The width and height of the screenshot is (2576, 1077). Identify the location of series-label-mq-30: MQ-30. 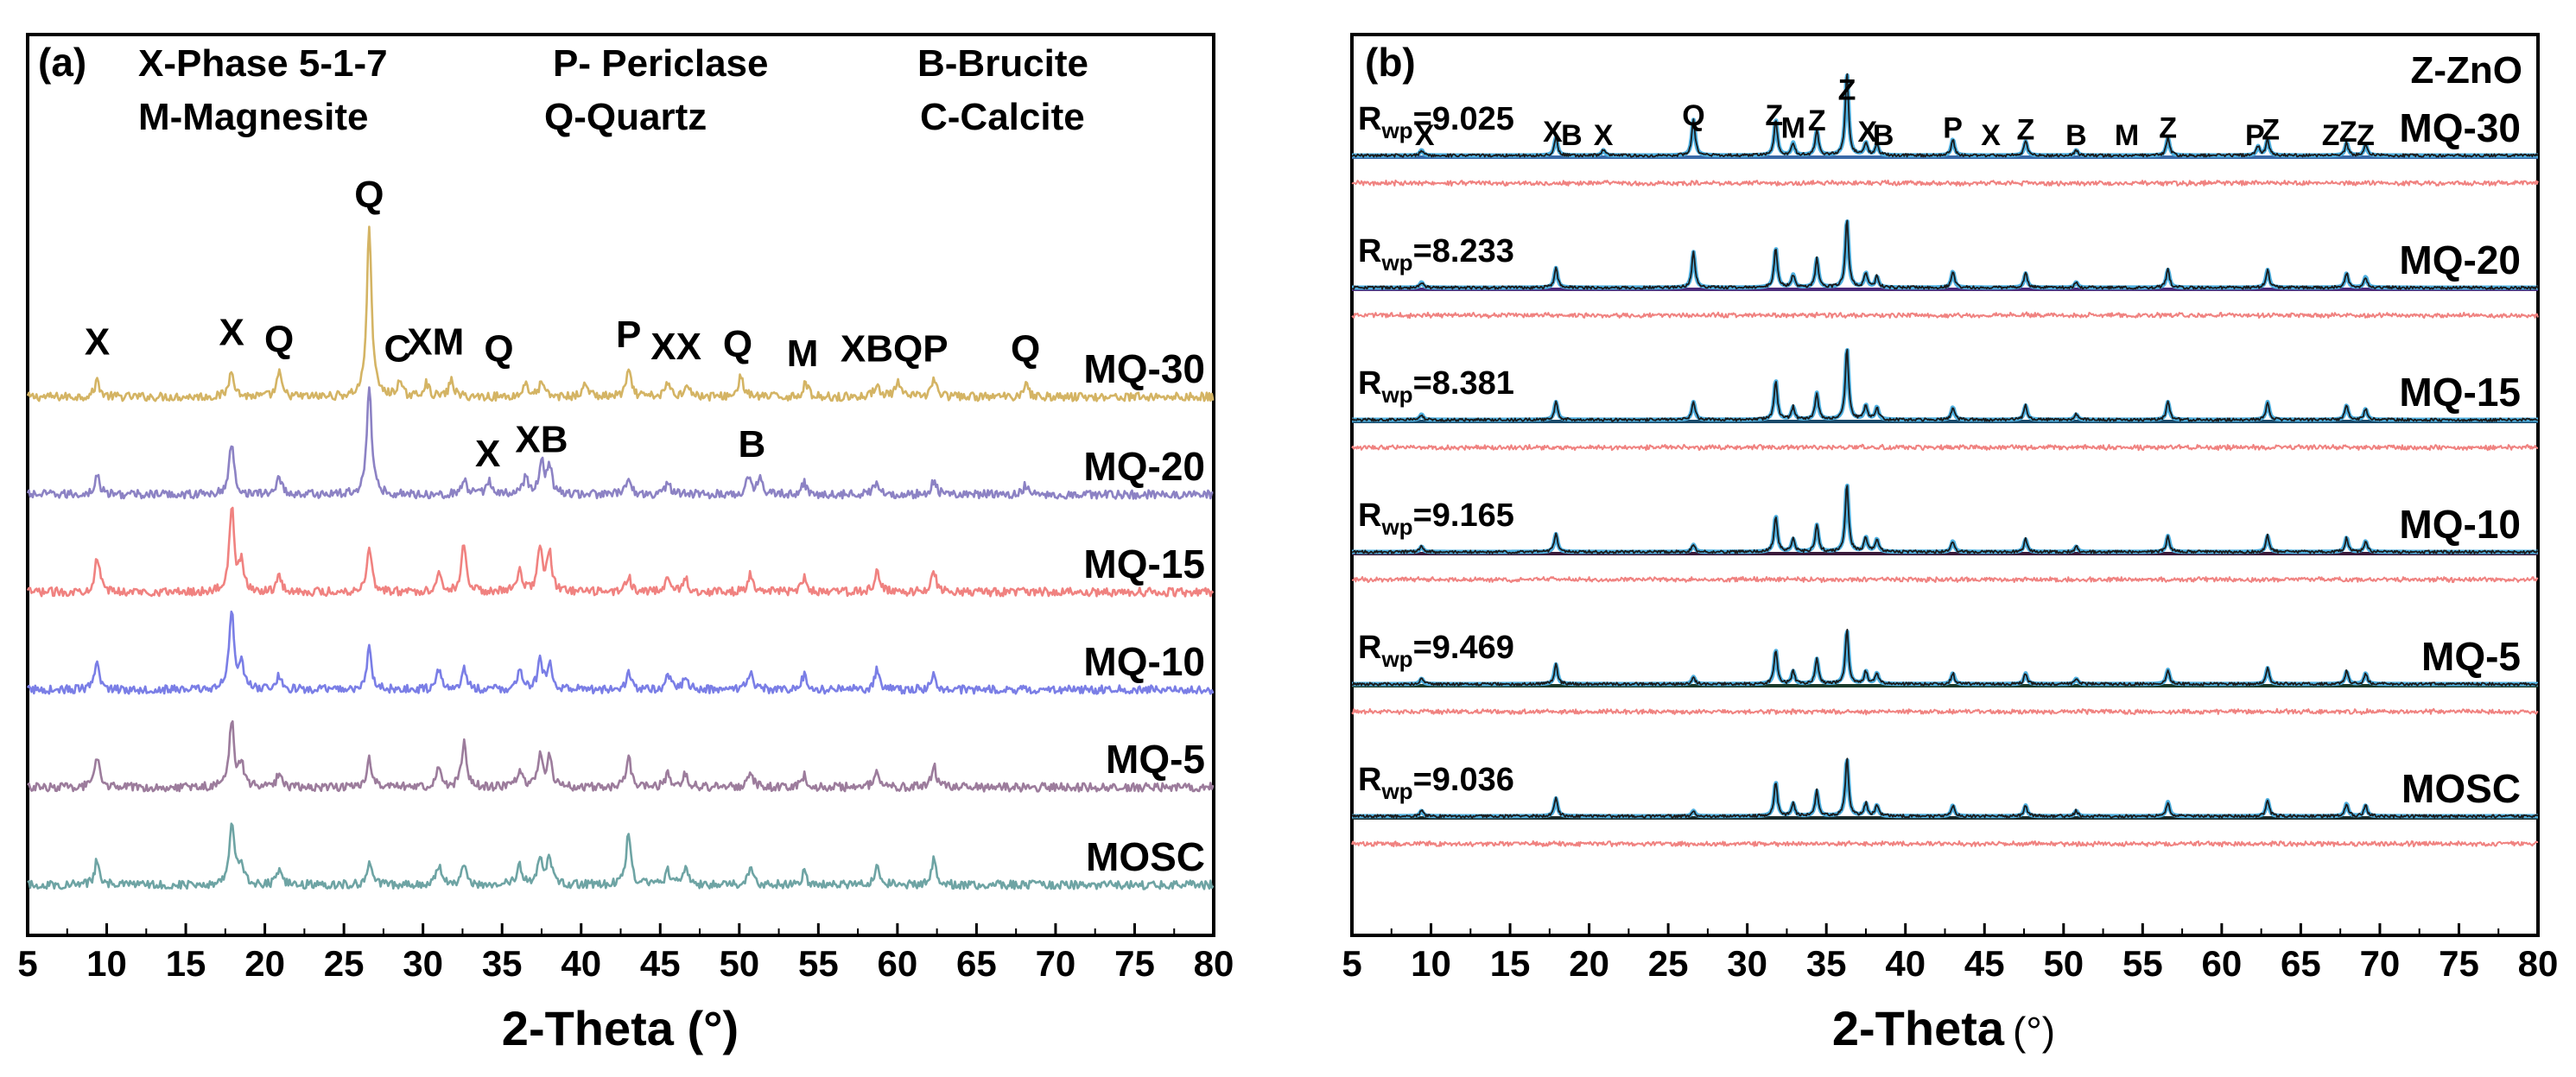
(2460, 127).